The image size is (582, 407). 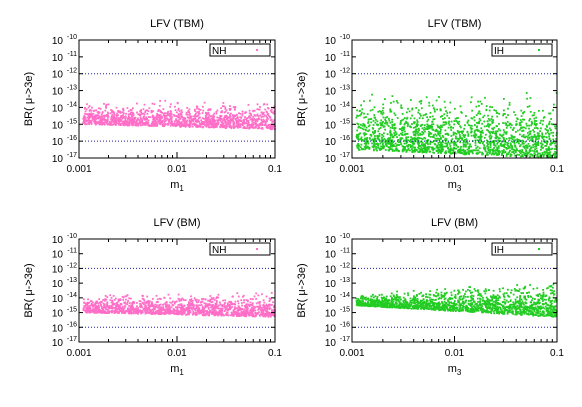 I want to click on panel-1-ytick-exp-5: -15, so click(x=72, y=121).